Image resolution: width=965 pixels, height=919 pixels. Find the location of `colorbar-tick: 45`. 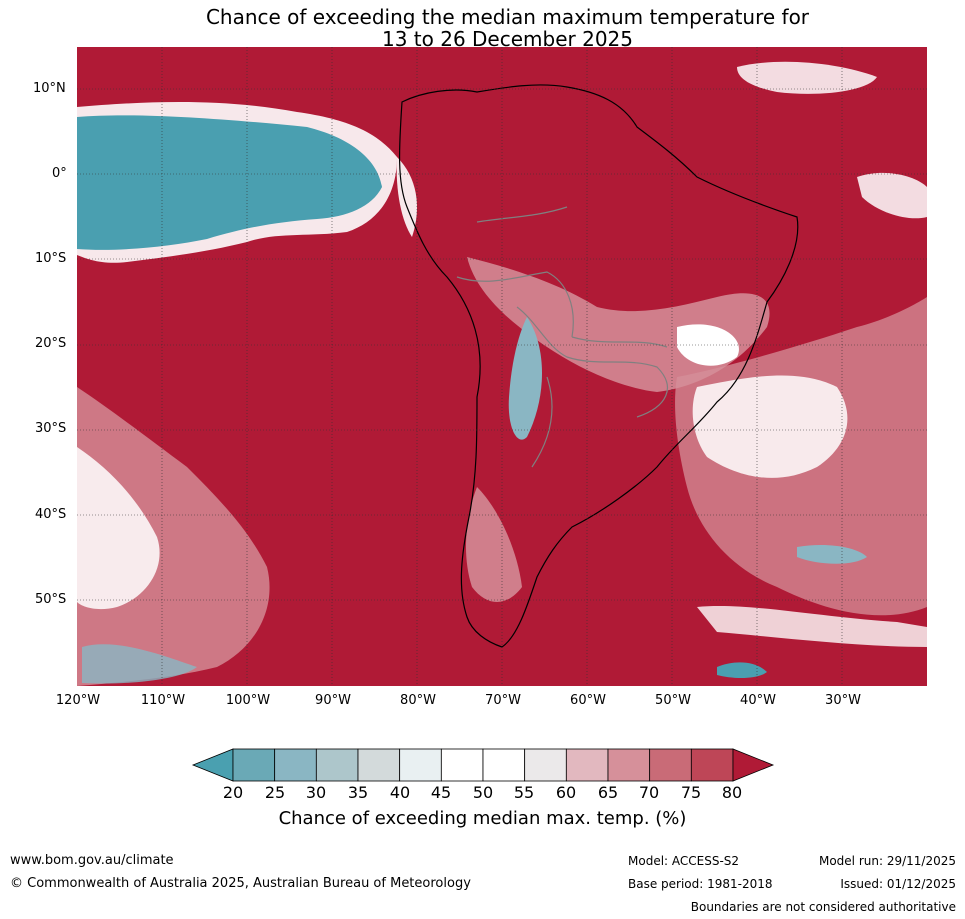

colorbar-tick: 45 is located at coordinates (441, 792).